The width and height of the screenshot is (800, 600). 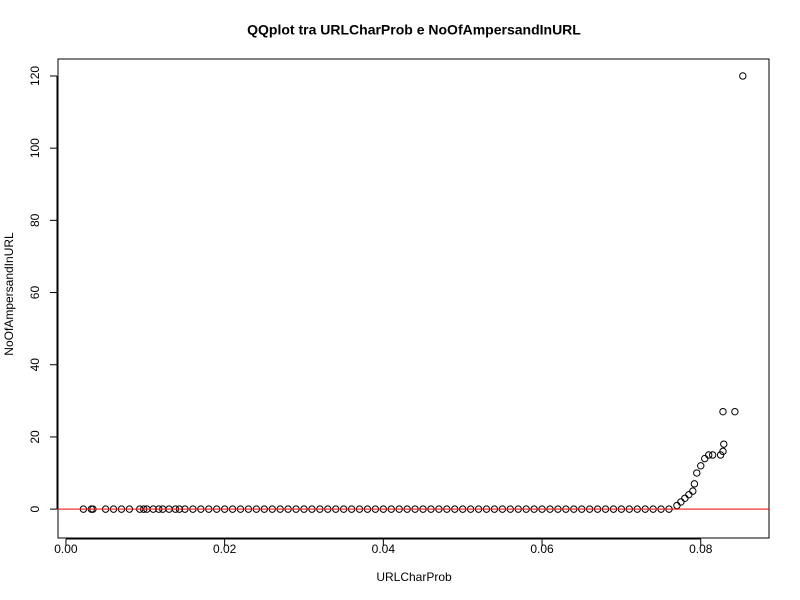 I want to click on y-tick-label: 40, so click(x=35, y=365).